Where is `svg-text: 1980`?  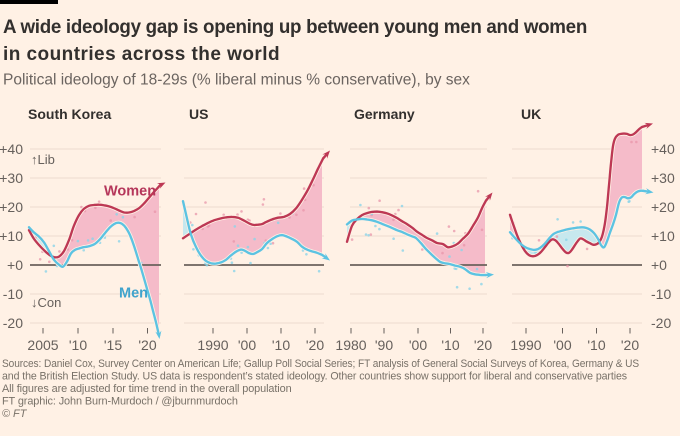
svg-text: 1980 is located at coordinates (350, 345).